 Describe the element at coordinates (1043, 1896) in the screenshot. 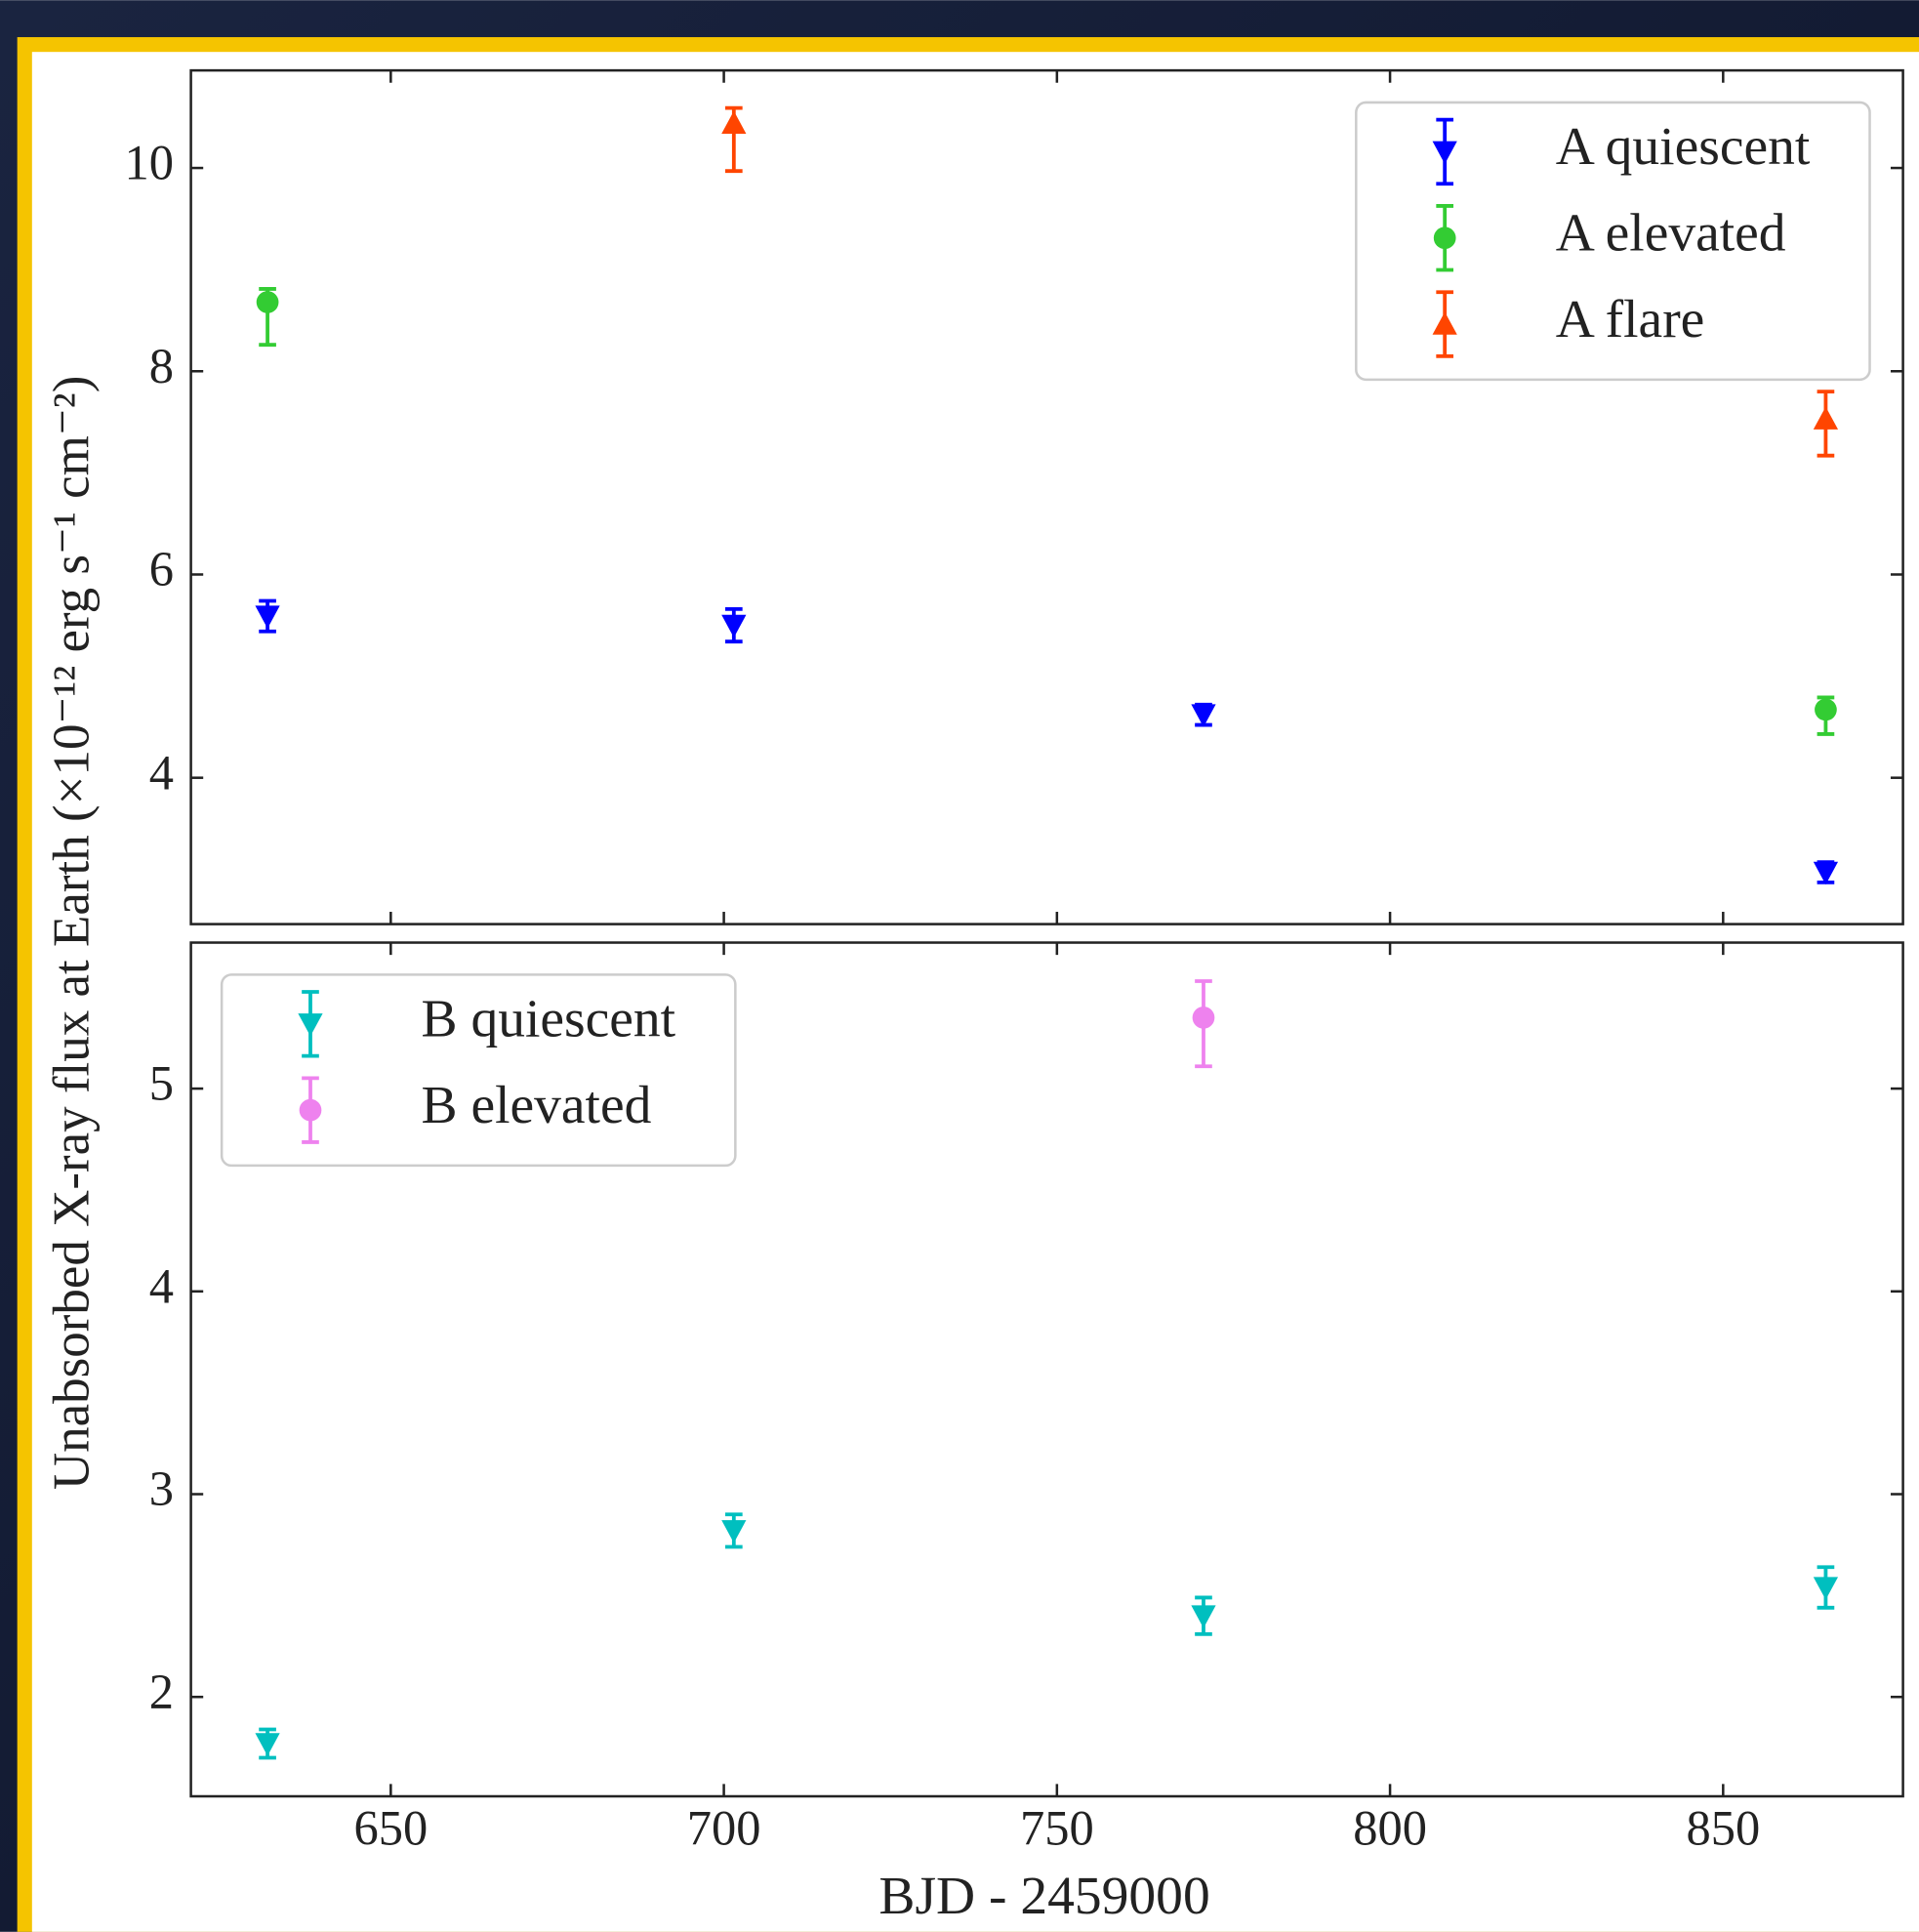

I see `x-axis-label: BJD - 2459000` at that location.